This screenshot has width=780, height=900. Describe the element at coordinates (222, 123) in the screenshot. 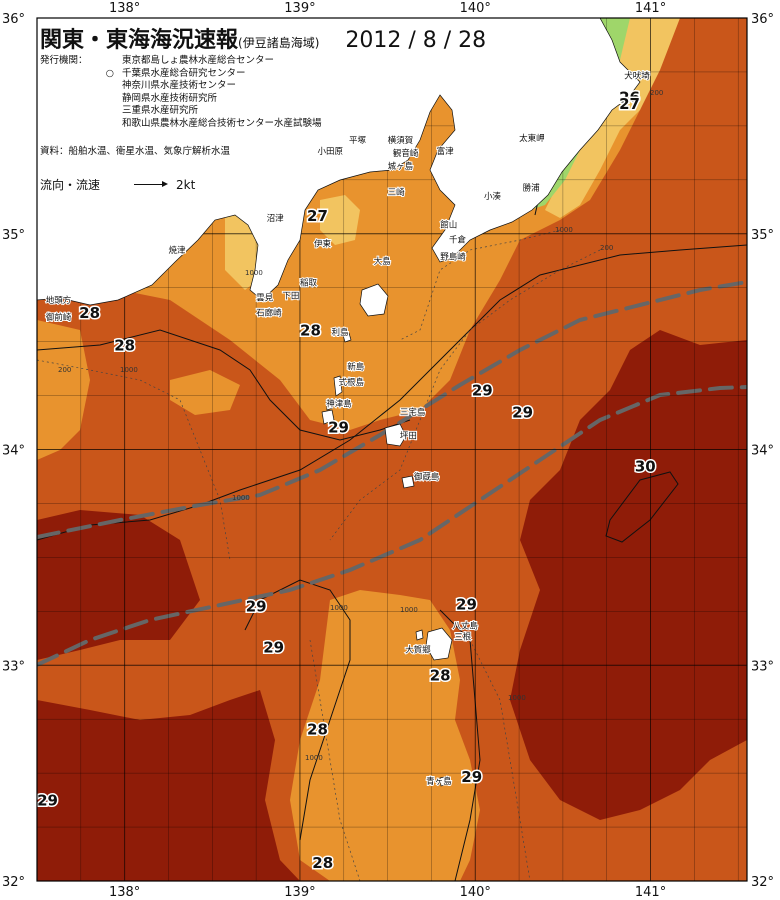

I see `organization-item: 和歌山県農林水産総合技術センター水産試験場` at that location.